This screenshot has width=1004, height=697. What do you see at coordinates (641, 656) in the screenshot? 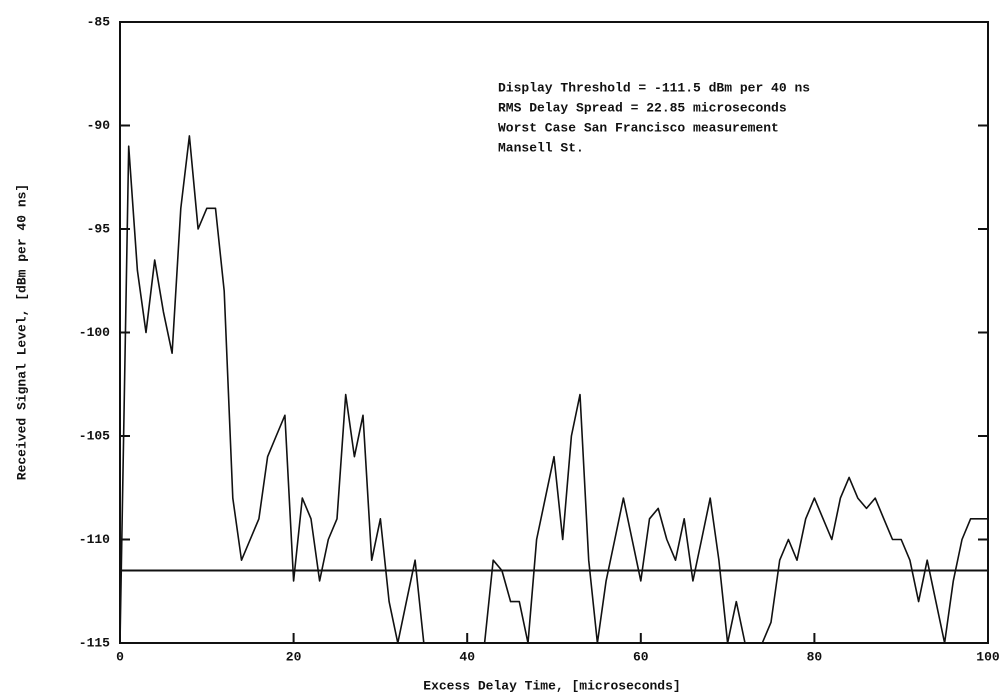
I see `x-tick-label: 60` at bounding box center [641, 656].